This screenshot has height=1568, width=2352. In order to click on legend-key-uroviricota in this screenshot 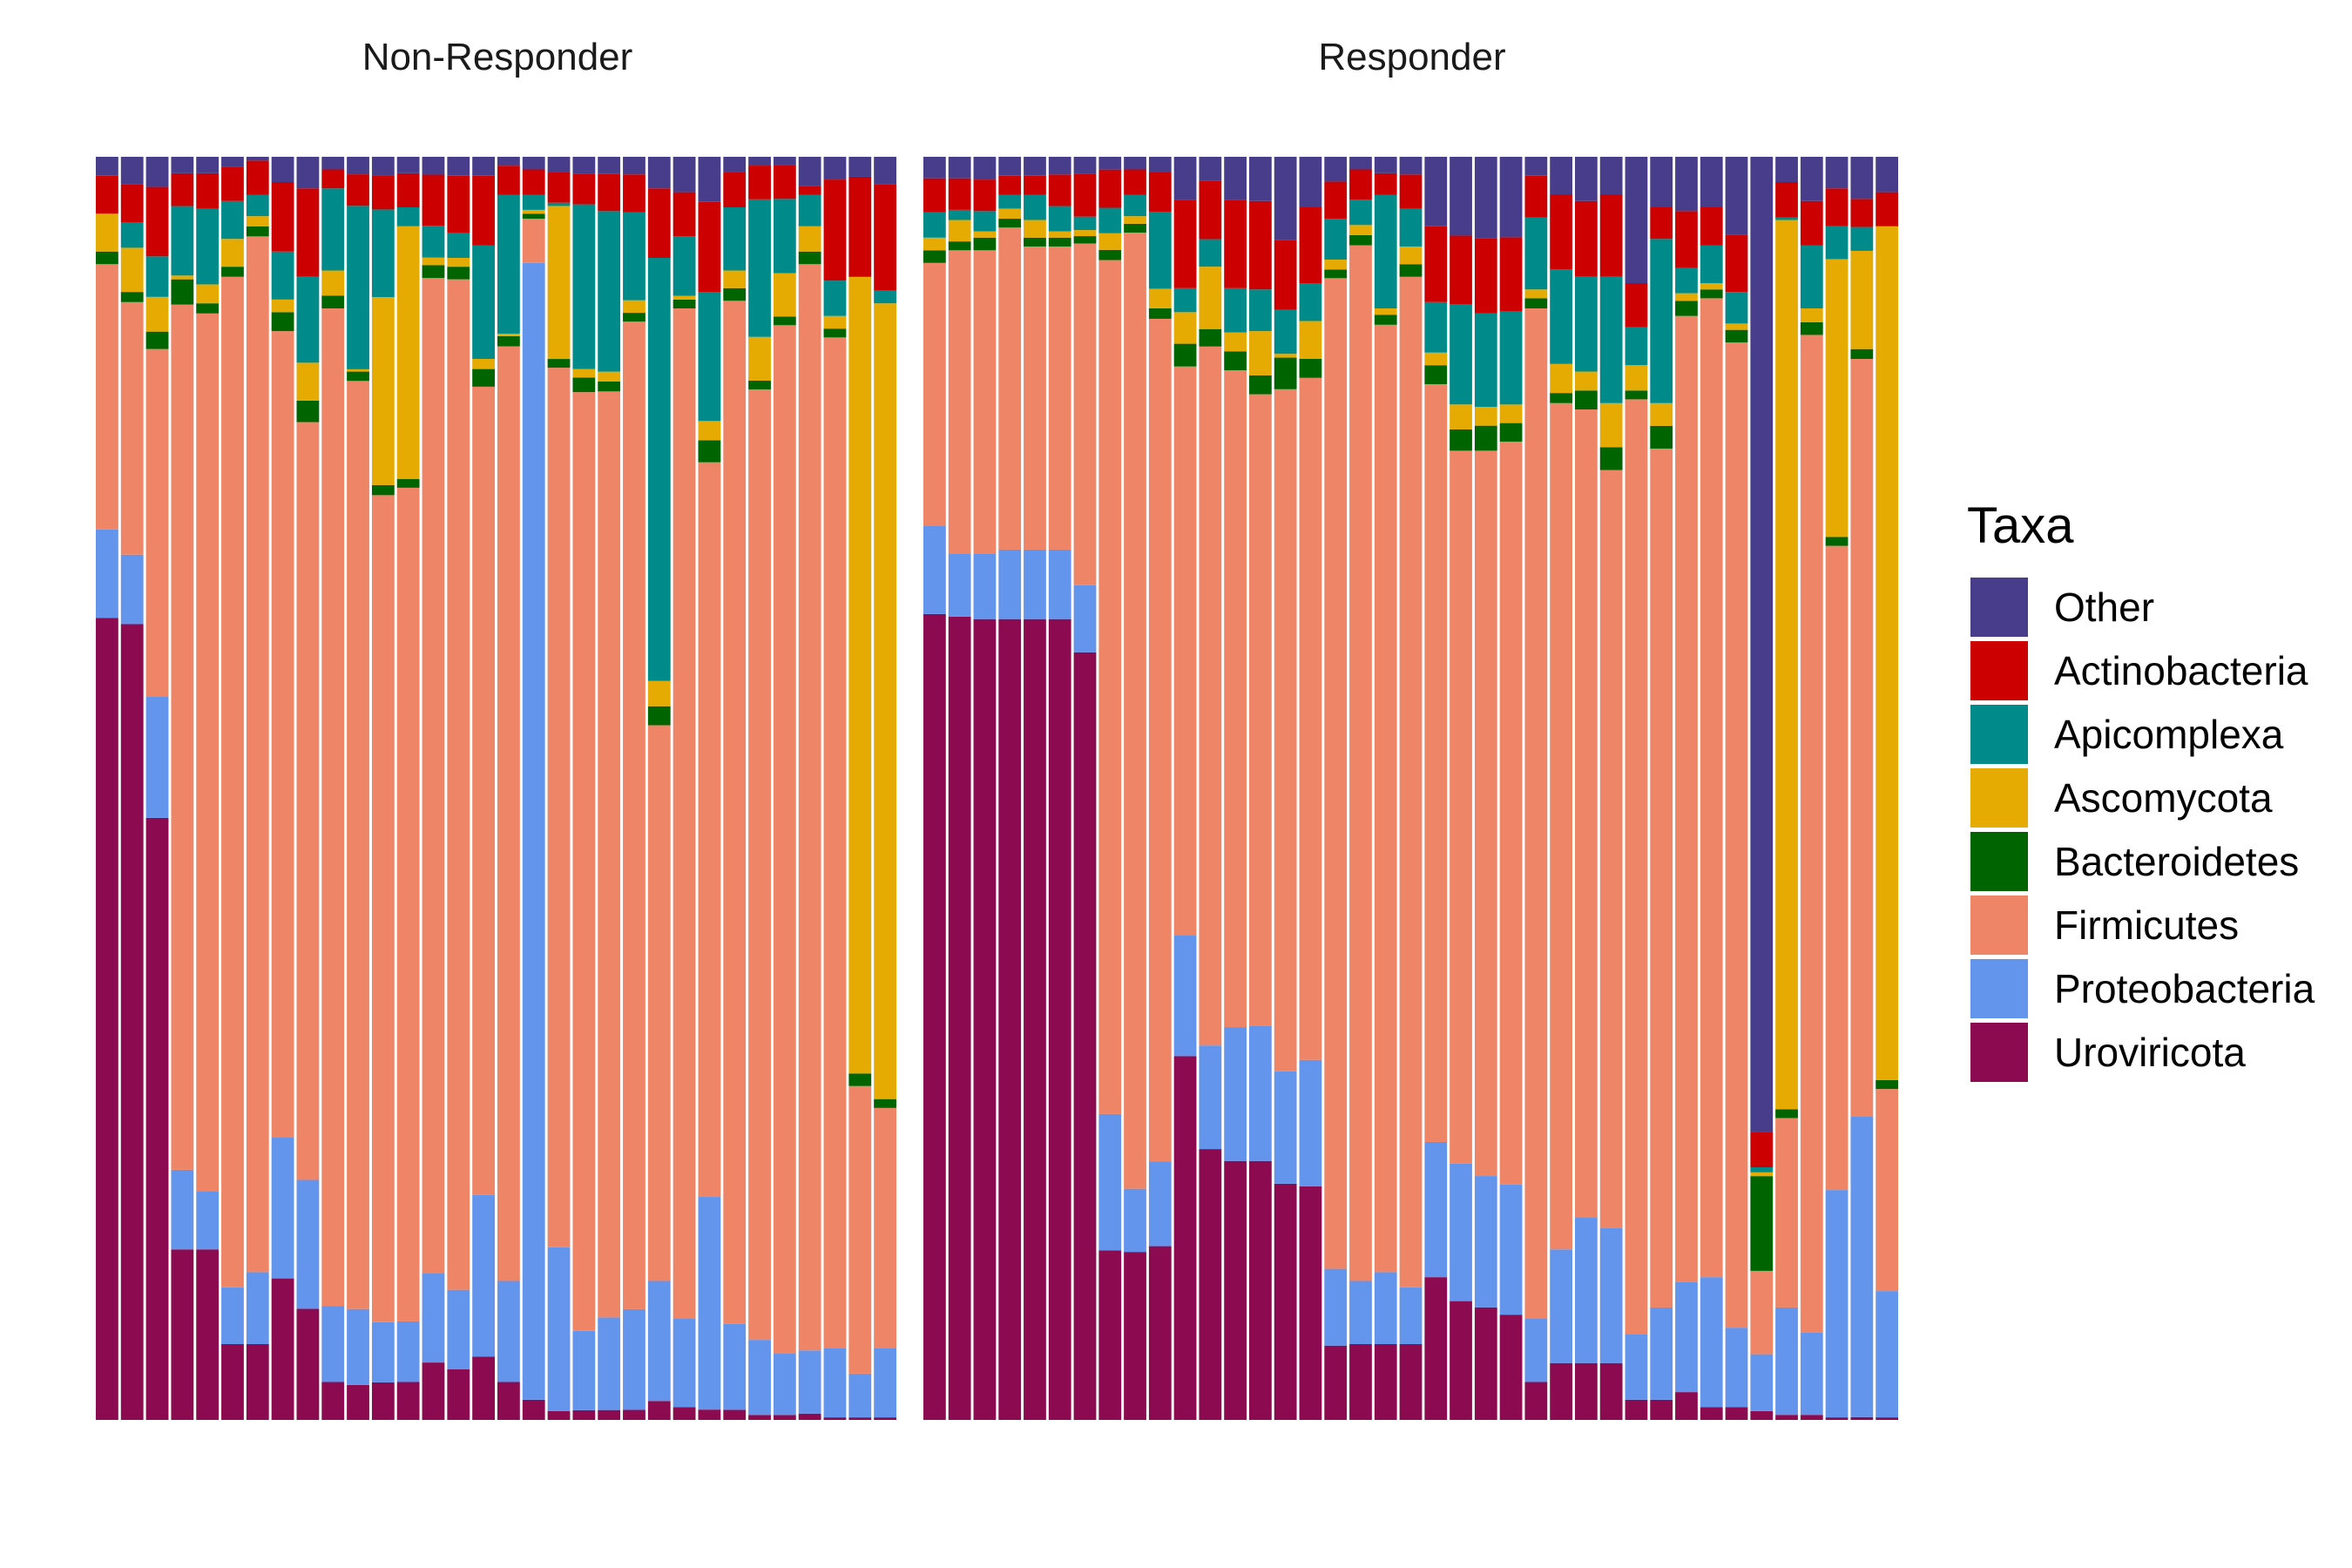, I will do `click(1999, 1053)`.